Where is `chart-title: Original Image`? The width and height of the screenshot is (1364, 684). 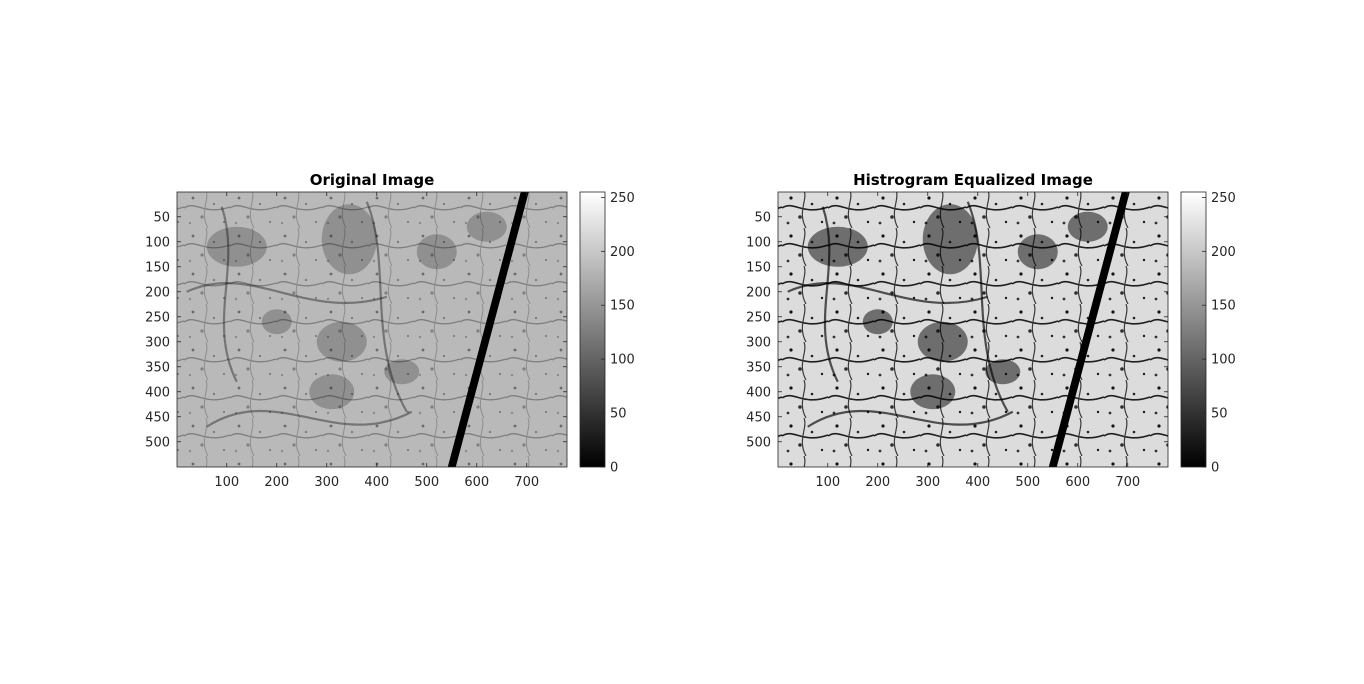
chart-title: Original Image is located at coordinates (372, 180).